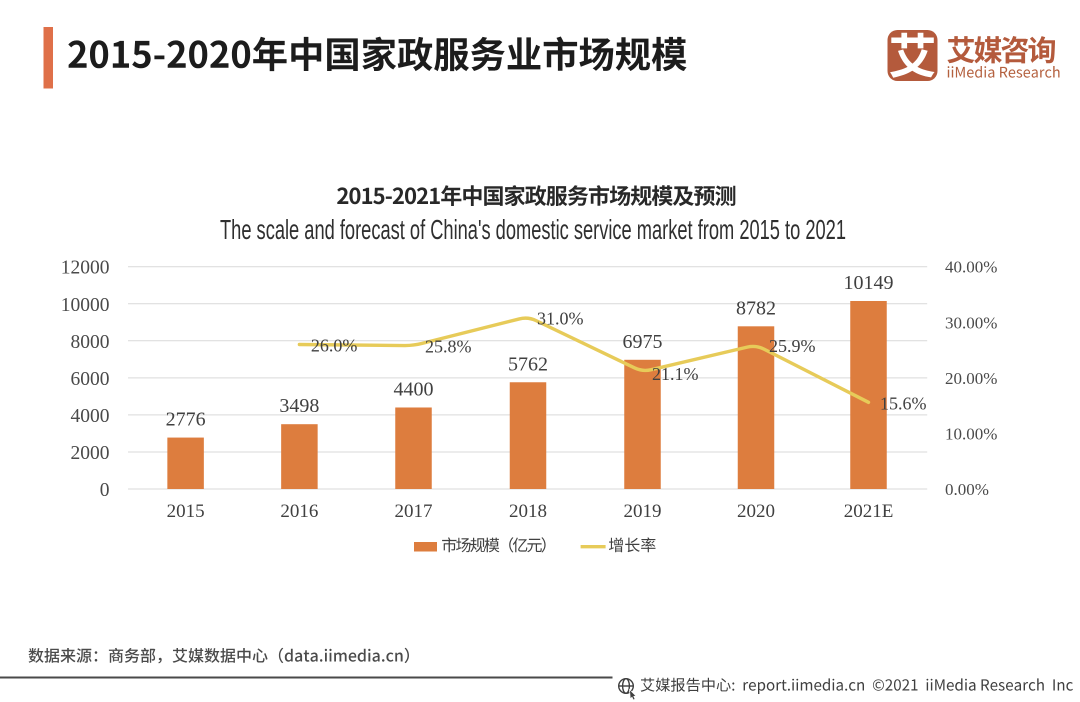 The width and height of the screenshot is (1080, 702). I want to click on svg-text: 6975, so click(643, 342).